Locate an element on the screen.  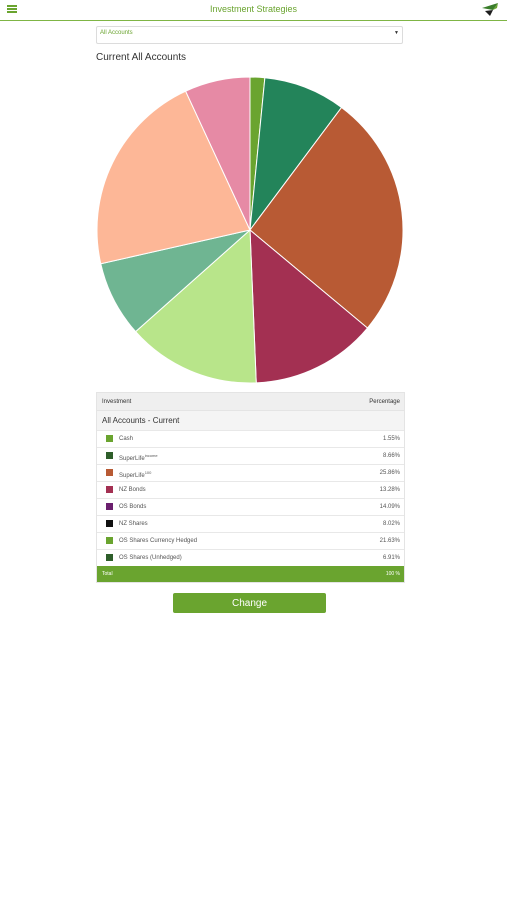
investment-percentage: 13.28% is located at coordinates (389, 490).